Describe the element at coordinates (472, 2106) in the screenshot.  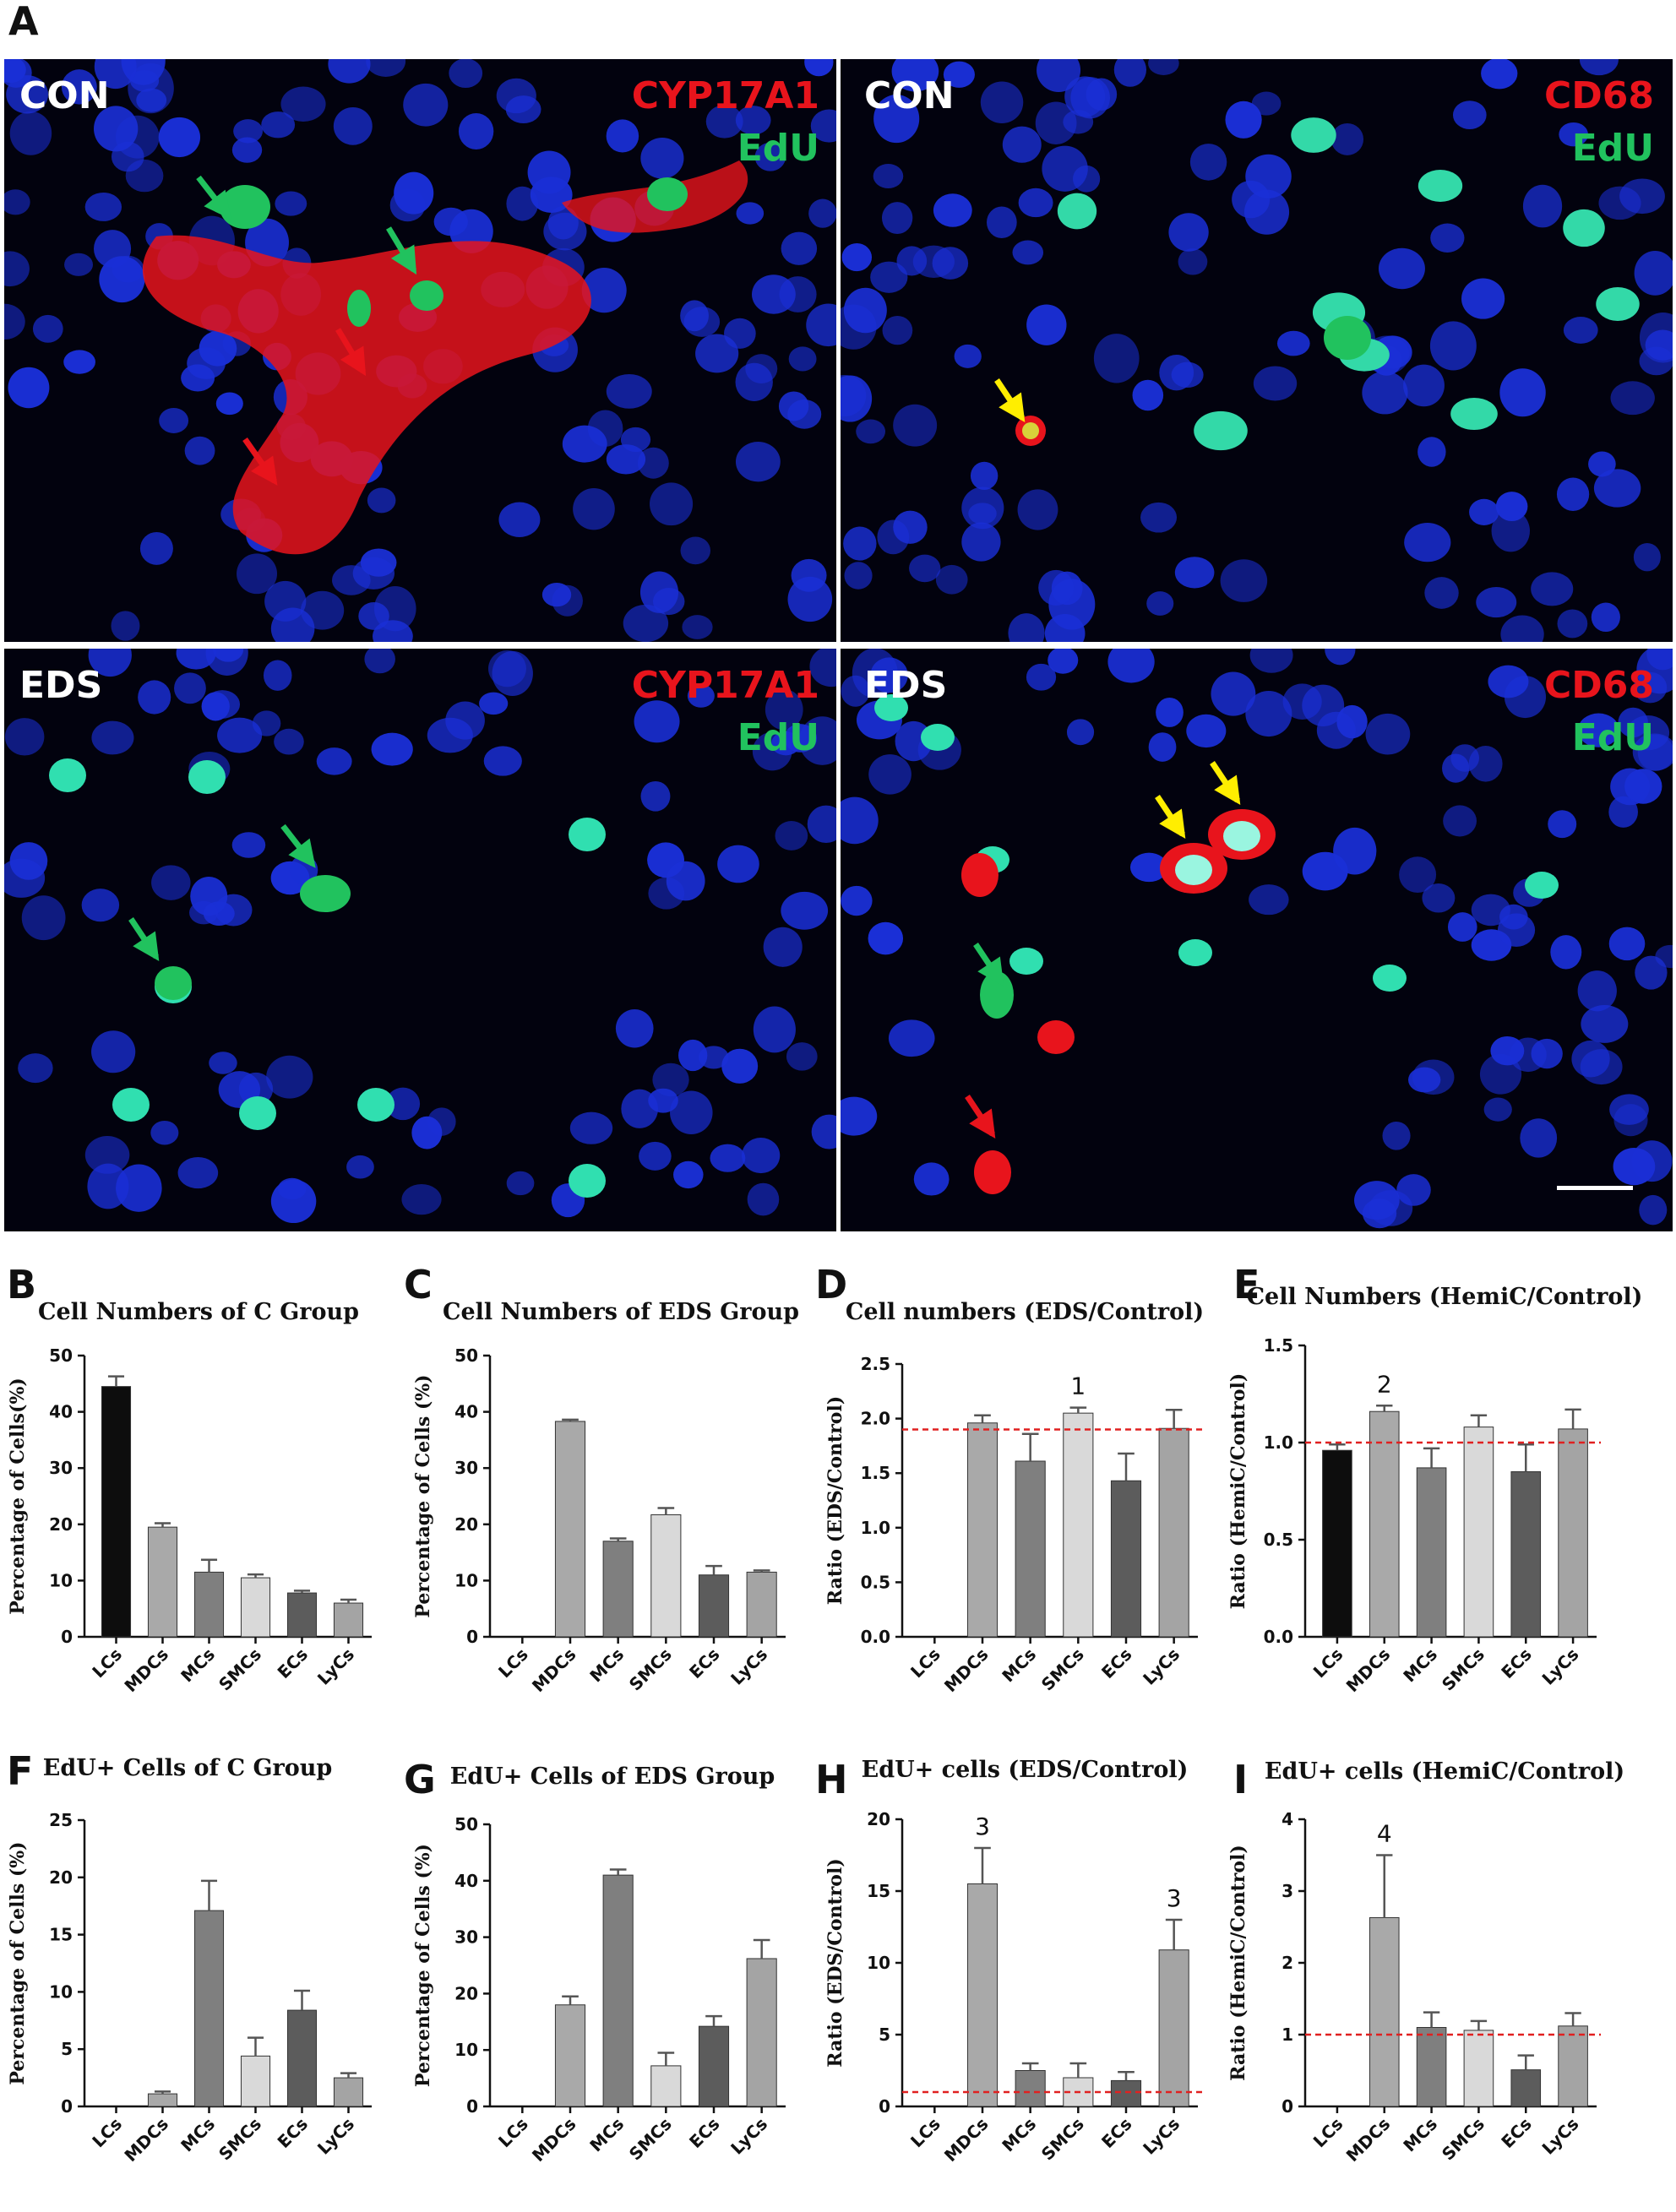
I see `y-tick-label: 0` at that location.